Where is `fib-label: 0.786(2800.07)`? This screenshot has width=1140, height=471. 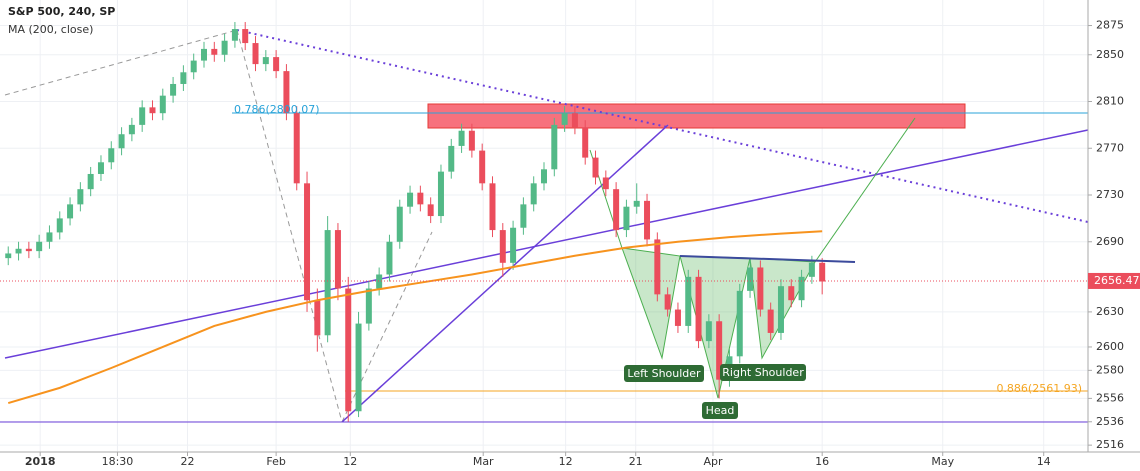
fib-label: 0.786(2800.07) is located at coordinates (277, 109).